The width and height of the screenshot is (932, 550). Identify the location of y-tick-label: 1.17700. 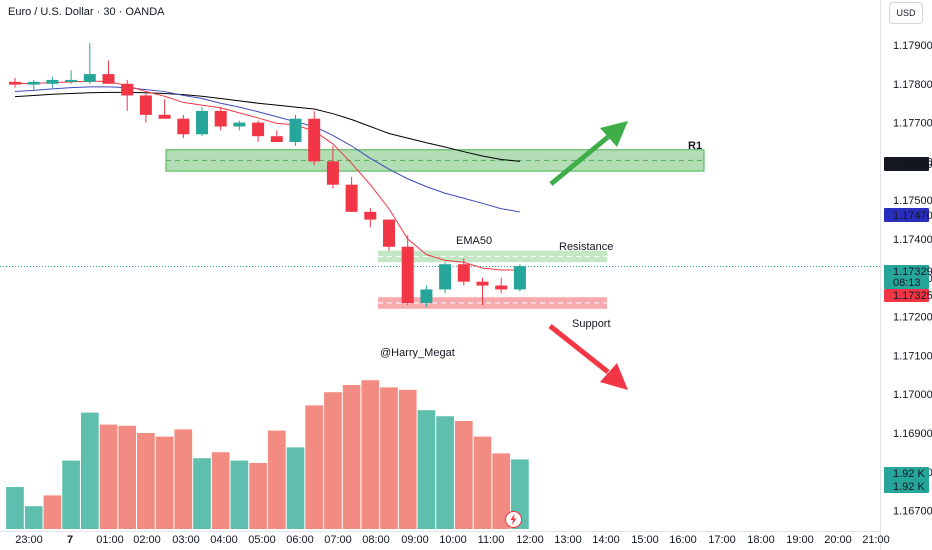
(912, 124).